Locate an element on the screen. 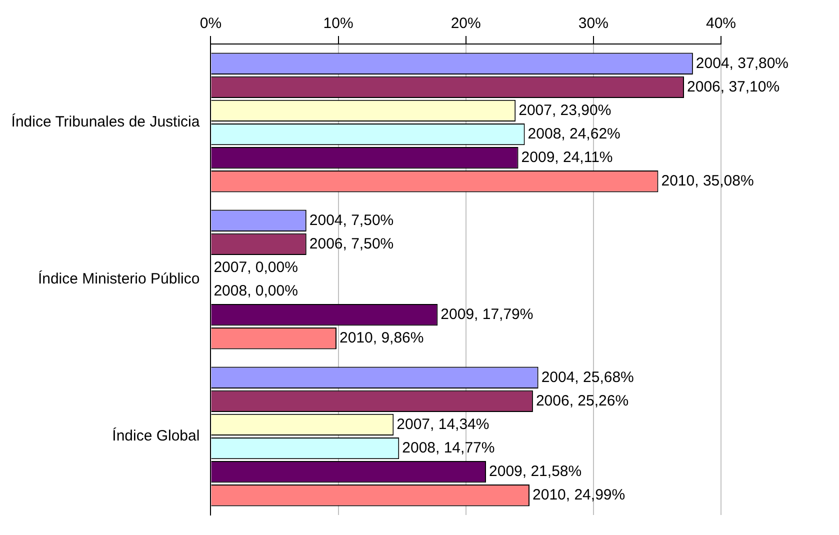 The width and height of the screenshot is (839, 535). data-label: 2008, 24,62% is located at coordinates (574, 133).